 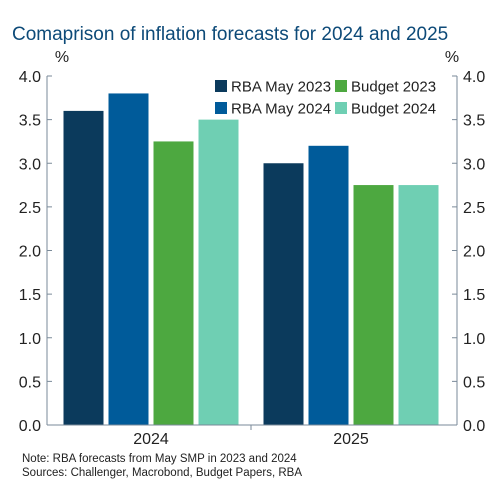 I want to click on bar-budget-2024-2025, so click(x=418, y=305).